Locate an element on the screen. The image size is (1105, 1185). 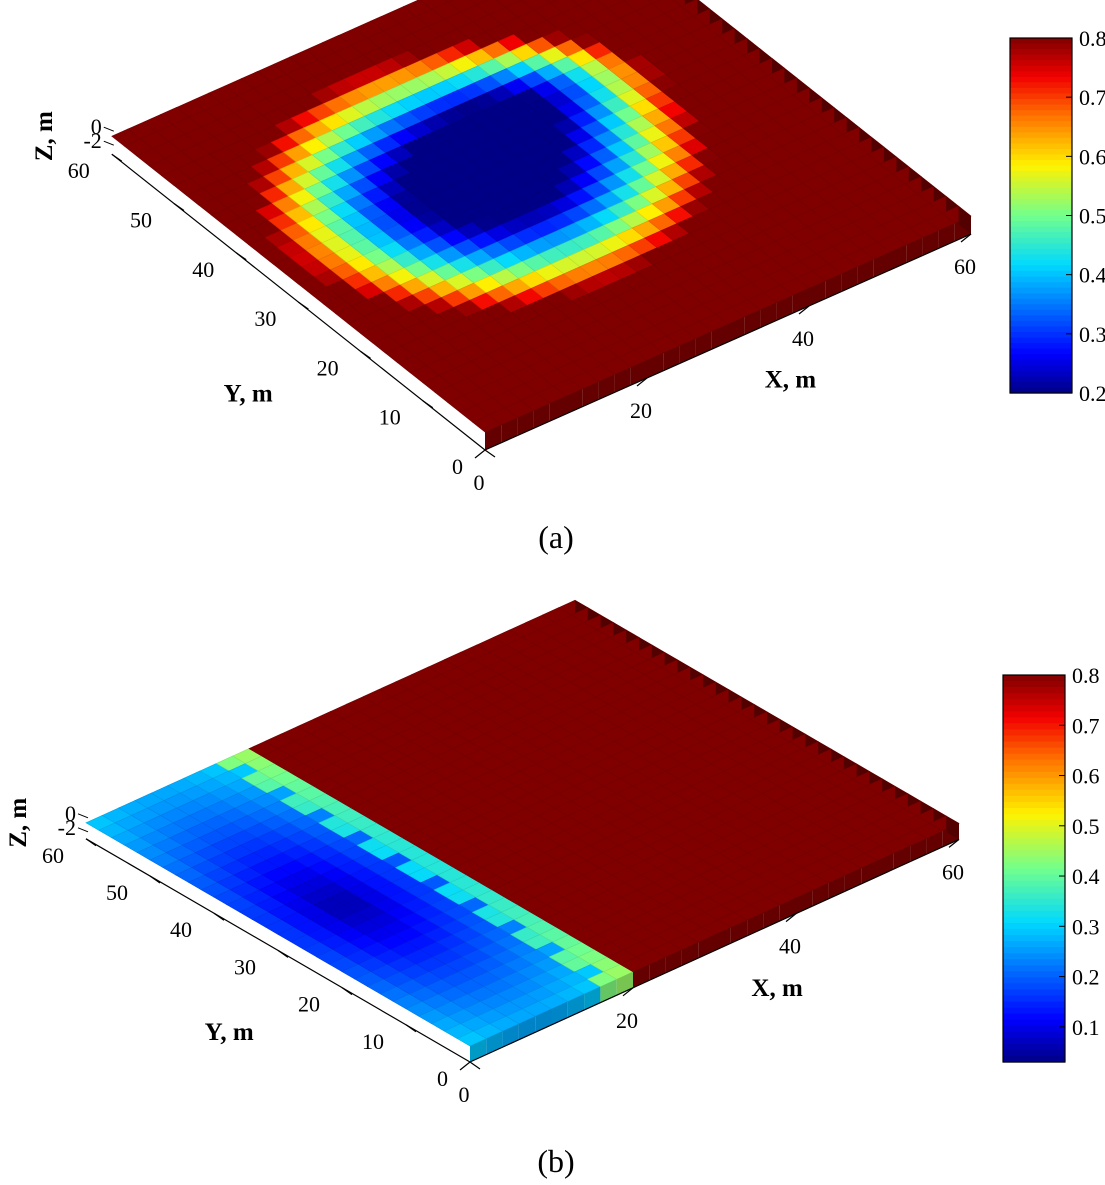
colorbar-tick-label: 0.5 is located at coordinates (1086, 826).